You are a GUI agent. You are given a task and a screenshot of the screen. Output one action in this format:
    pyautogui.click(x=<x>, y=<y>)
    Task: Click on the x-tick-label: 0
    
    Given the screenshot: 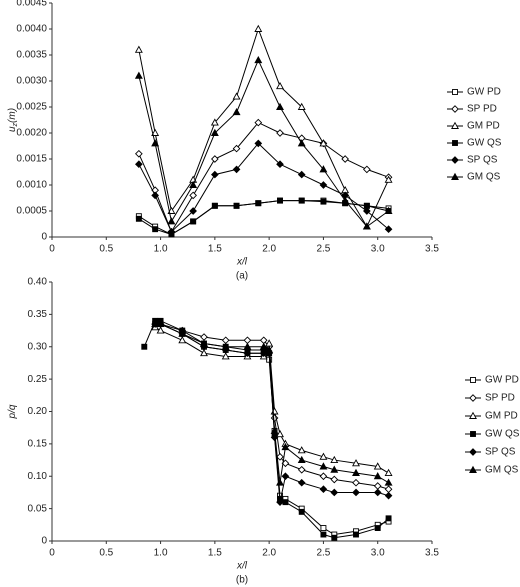 What is the action you would take?
    pyautogui.click(x=52, y=249)
    